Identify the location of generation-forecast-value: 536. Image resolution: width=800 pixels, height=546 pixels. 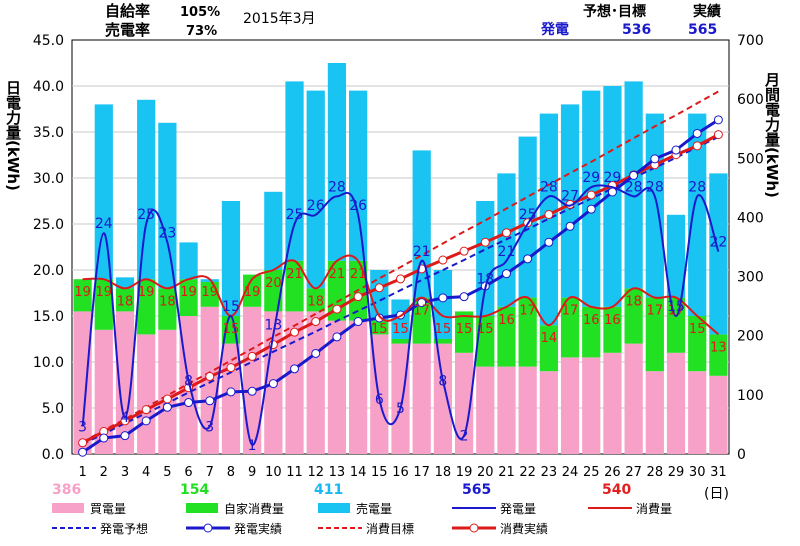
(636, 30).